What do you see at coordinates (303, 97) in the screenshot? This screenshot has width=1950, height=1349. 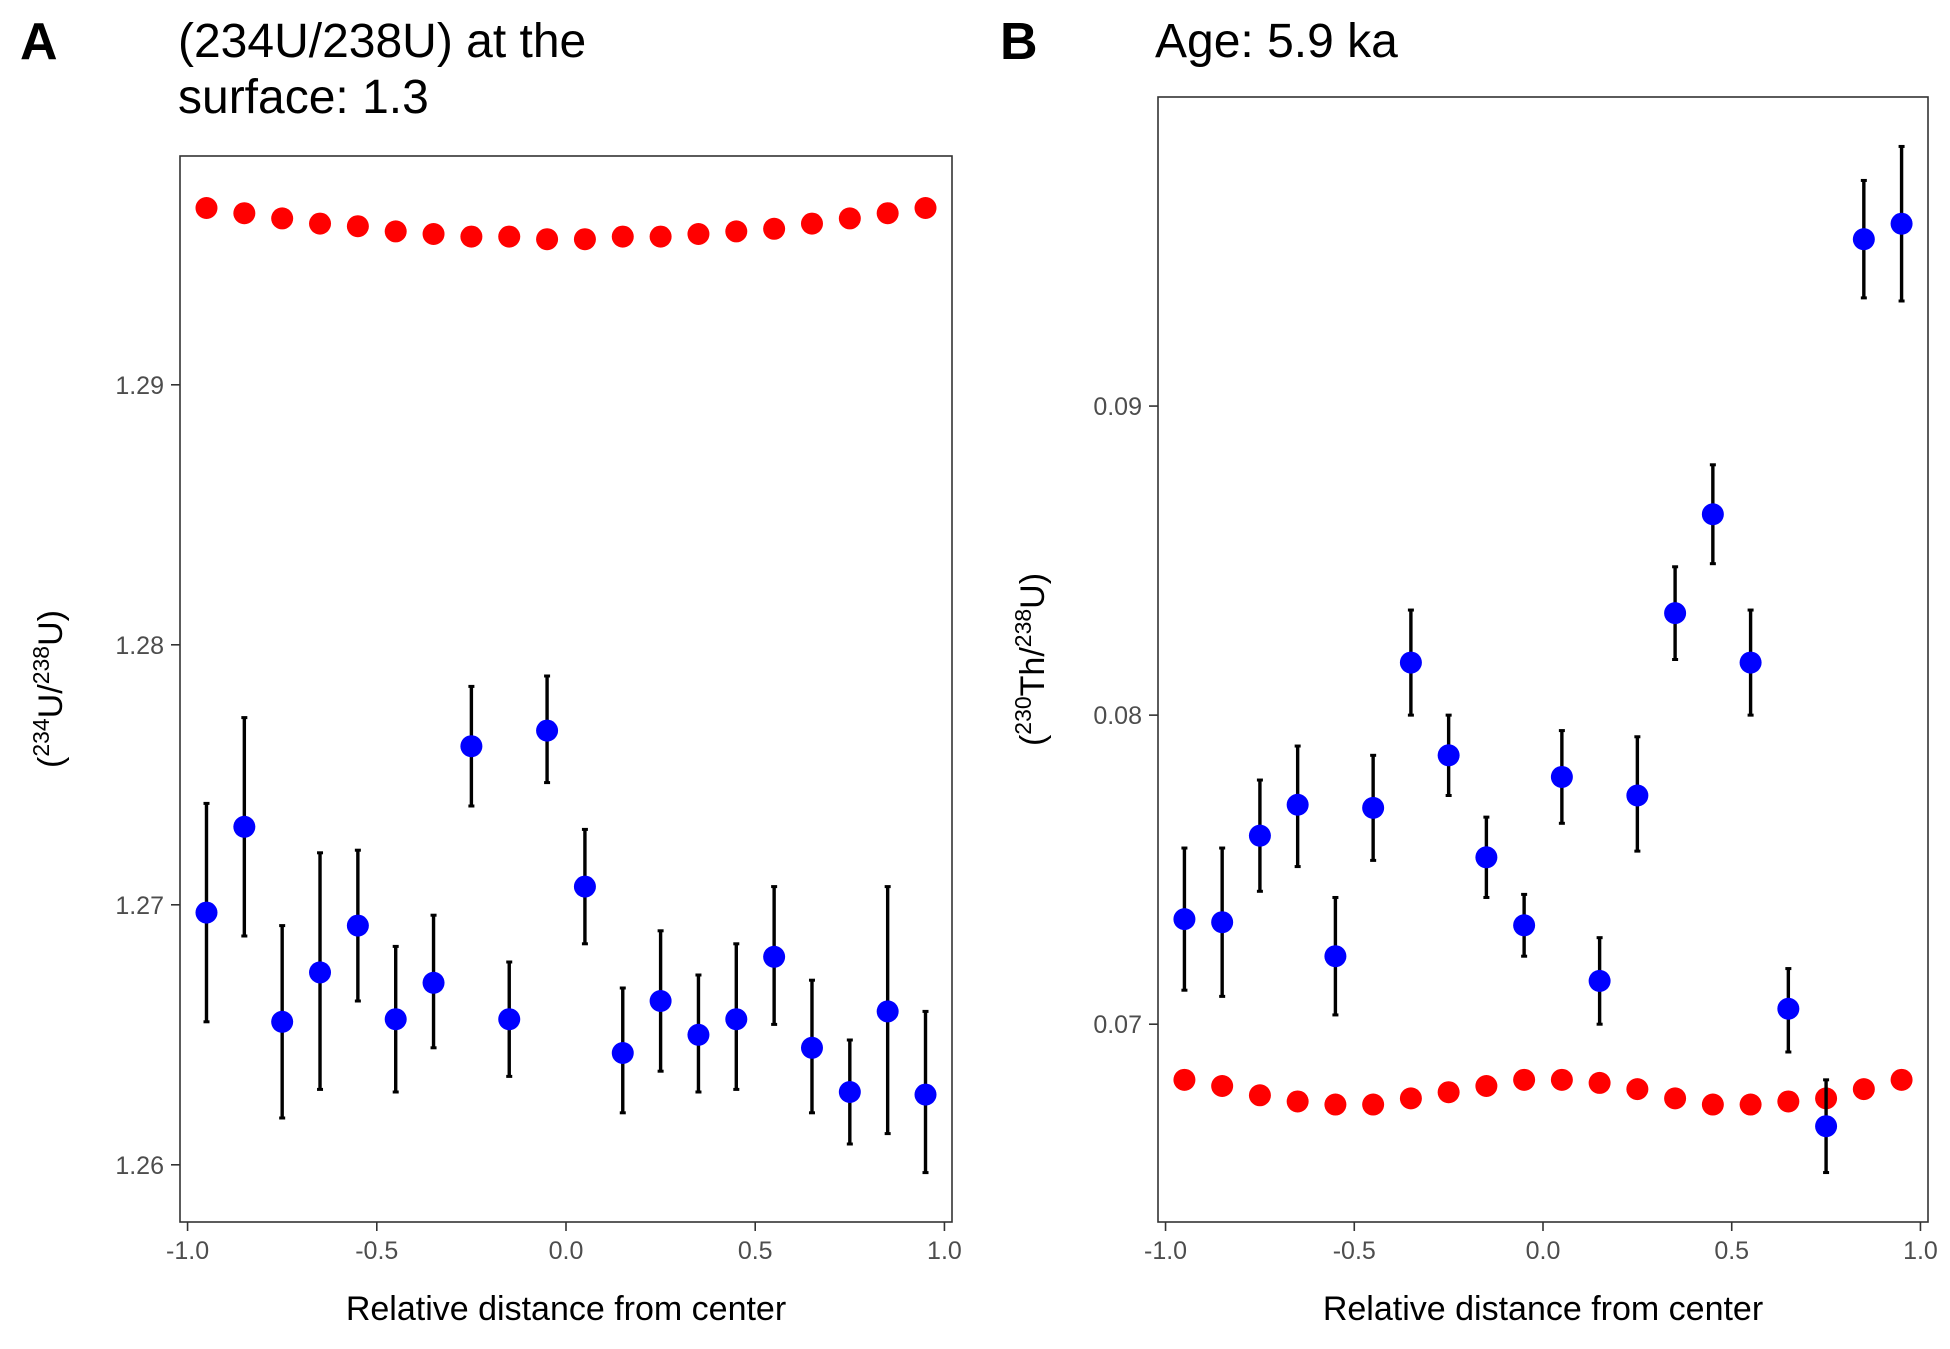 I see `panel-a-title-line2: surface: 1.3` at bounding box center [303, 97].